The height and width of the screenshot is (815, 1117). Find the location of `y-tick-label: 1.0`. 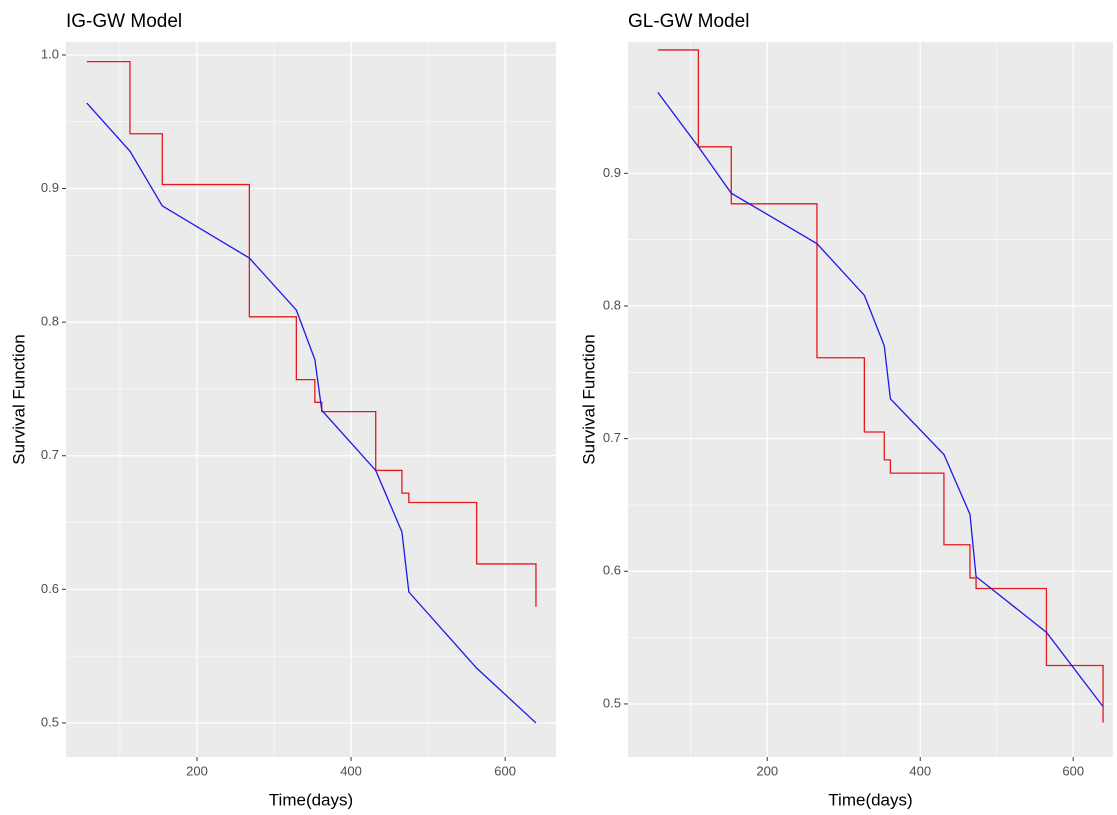

y-tick-label: 1.0 is located at coordinates (50, 53).